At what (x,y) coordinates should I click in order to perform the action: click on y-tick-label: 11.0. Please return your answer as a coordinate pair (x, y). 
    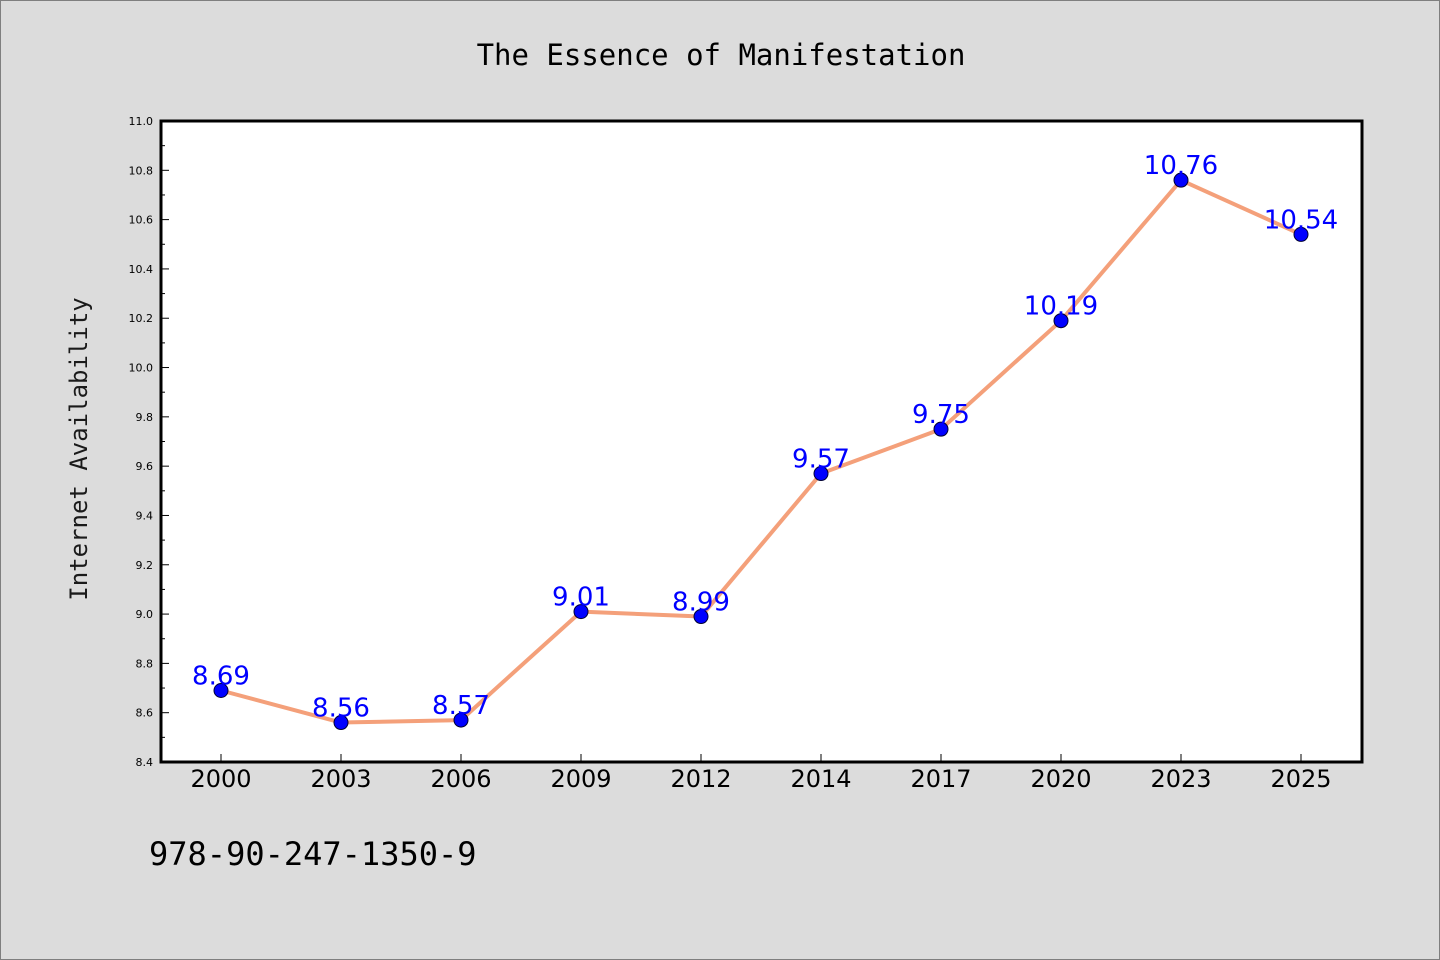
    Looking at the image, I should click on (141, 121).